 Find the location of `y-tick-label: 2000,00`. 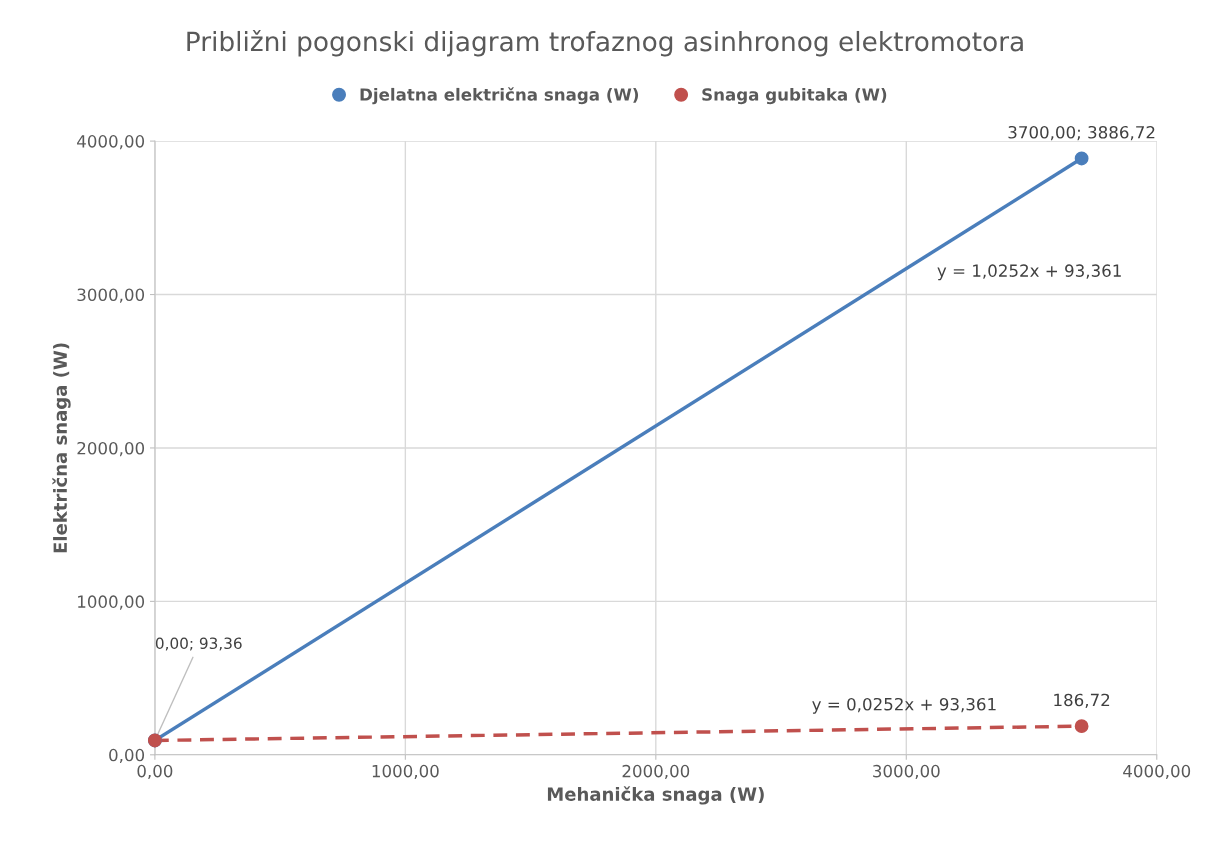

y-tick-label: 2000,00 is located at coordinates (111, 449).